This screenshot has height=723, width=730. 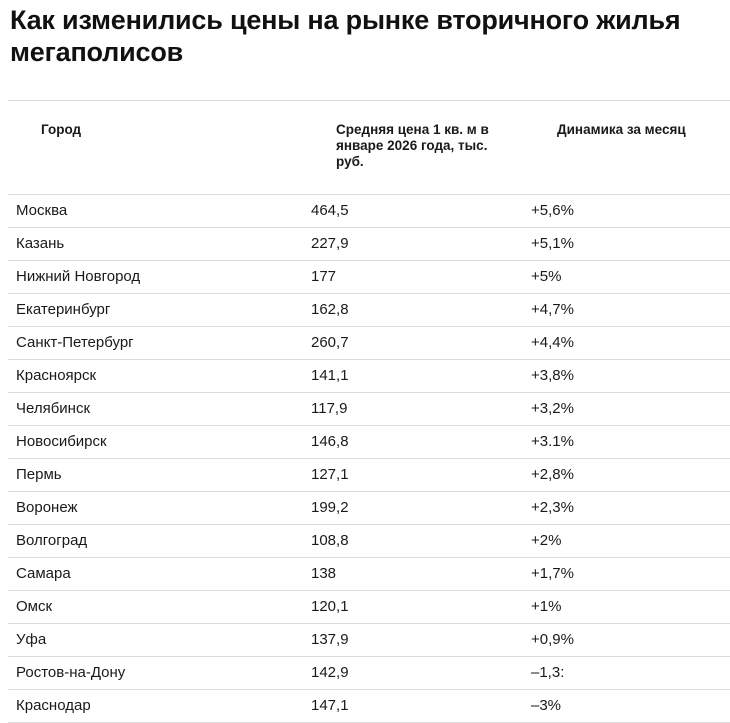 I want to click on header-dynamics: Динамика за месяц, so click(x=621, y=129).